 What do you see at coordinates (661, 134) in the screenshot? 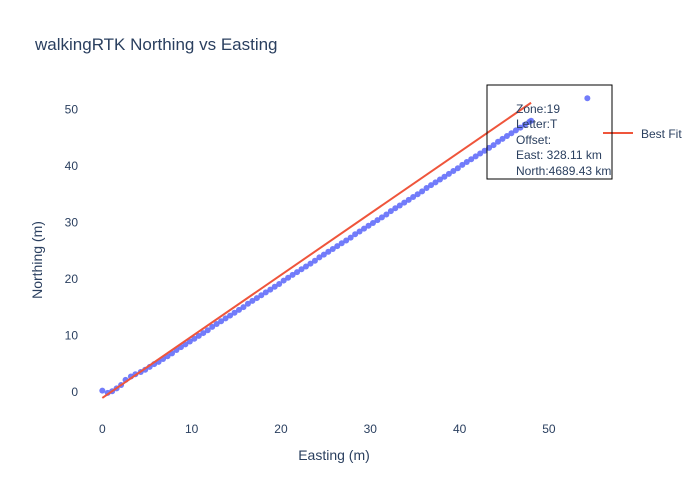
I see `legend-label-best-fit: Best Fit` at bounding box center [661, 134].